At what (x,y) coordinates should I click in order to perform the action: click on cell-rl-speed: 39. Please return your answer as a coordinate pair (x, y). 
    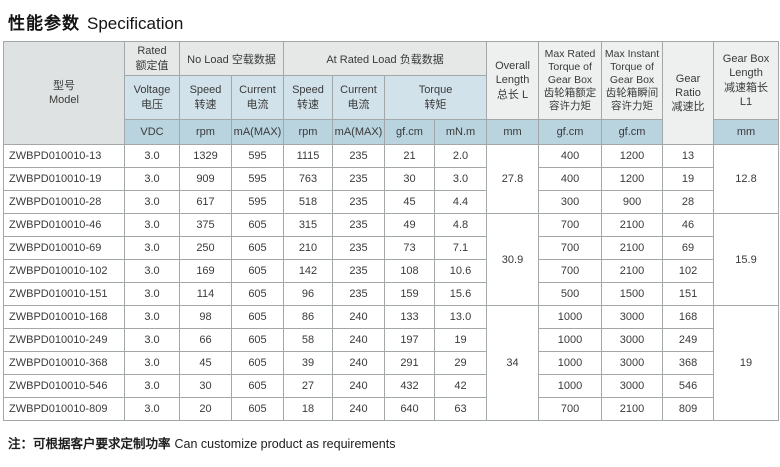
    Looking at the image, I should click on (308, 363).